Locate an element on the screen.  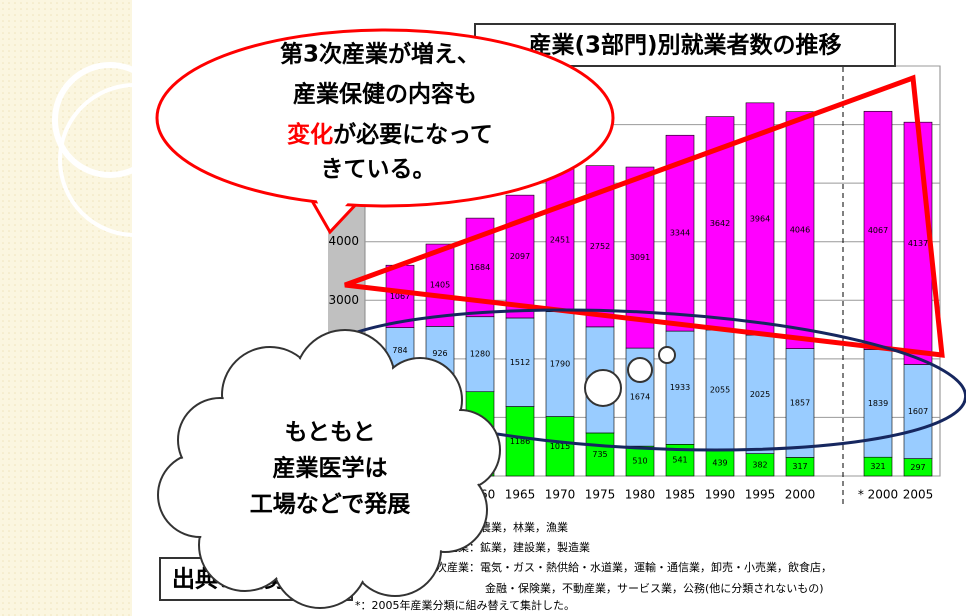
x-tick-label: 1980 is located at coordinates (640, 495).